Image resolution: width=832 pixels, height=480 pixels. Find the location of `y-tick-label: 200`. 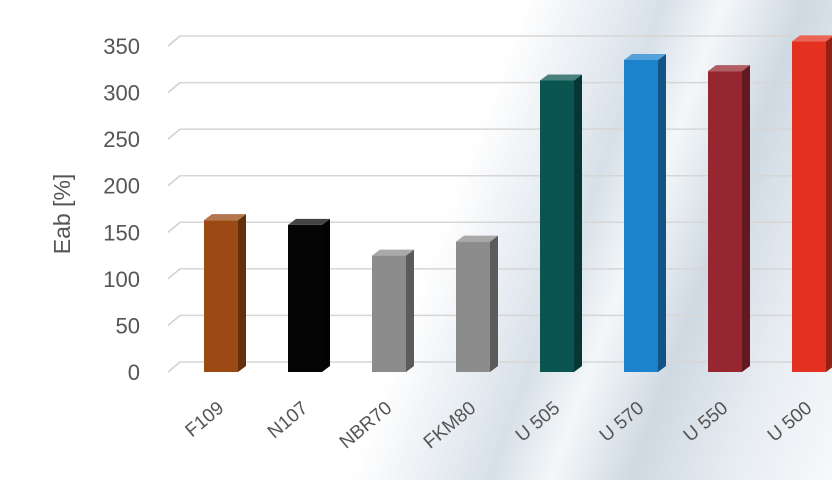

y-tick-label: 200 is located at coordinates (121, 186).